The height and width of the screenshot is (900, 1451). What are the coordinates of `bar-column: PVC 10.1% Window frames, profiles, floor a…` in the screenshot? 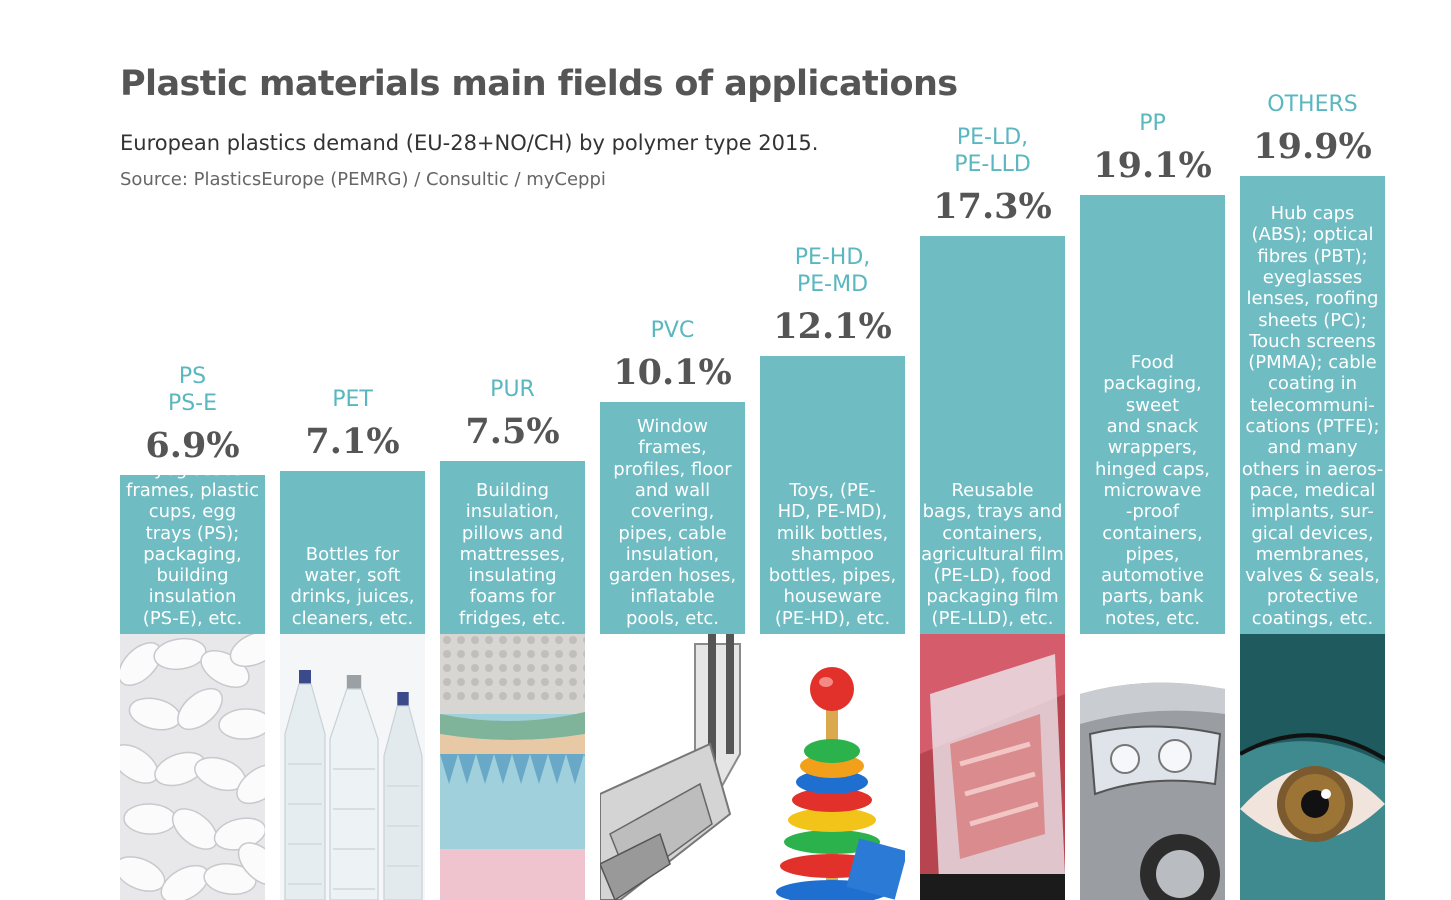 It's located at (672, 450).